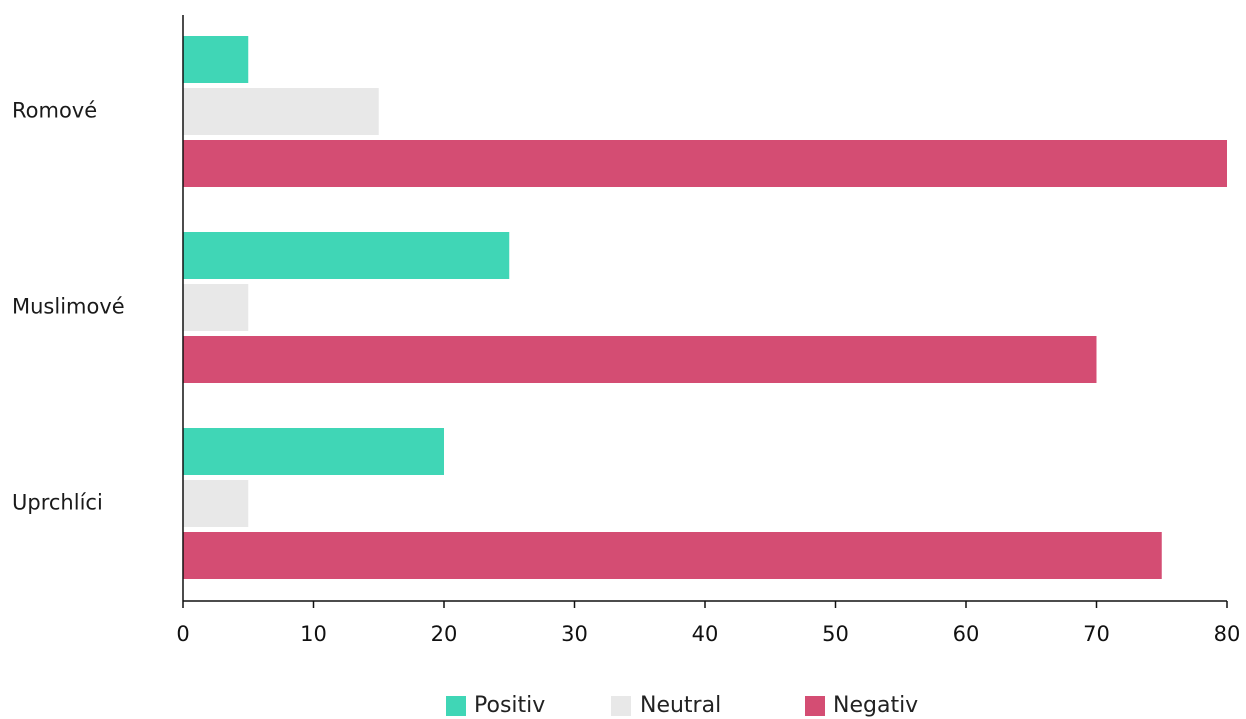  What do you see at coordinates (1096, 634) in the screenshot?
I see `x-tick-label-70: 70` at bounding box center [1096, 634].